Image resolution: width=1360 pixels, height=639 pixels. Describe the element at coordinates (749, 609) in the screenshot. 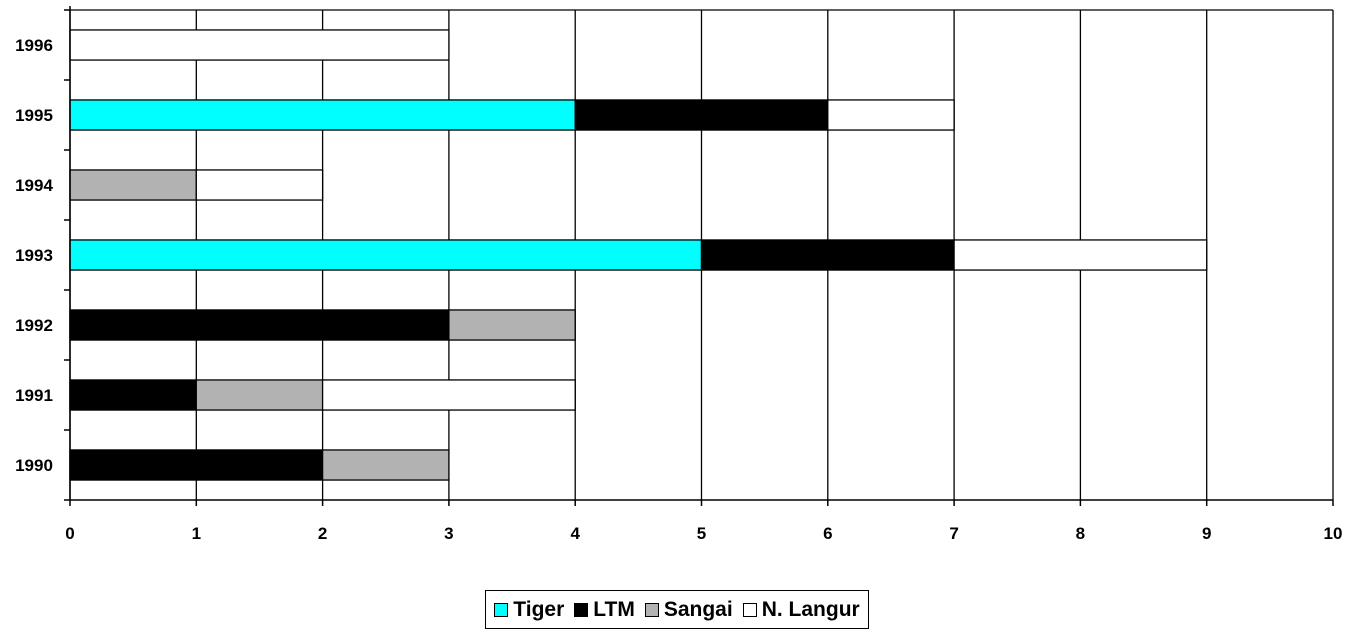

I see `legend-swatch-n-langur` at that location.